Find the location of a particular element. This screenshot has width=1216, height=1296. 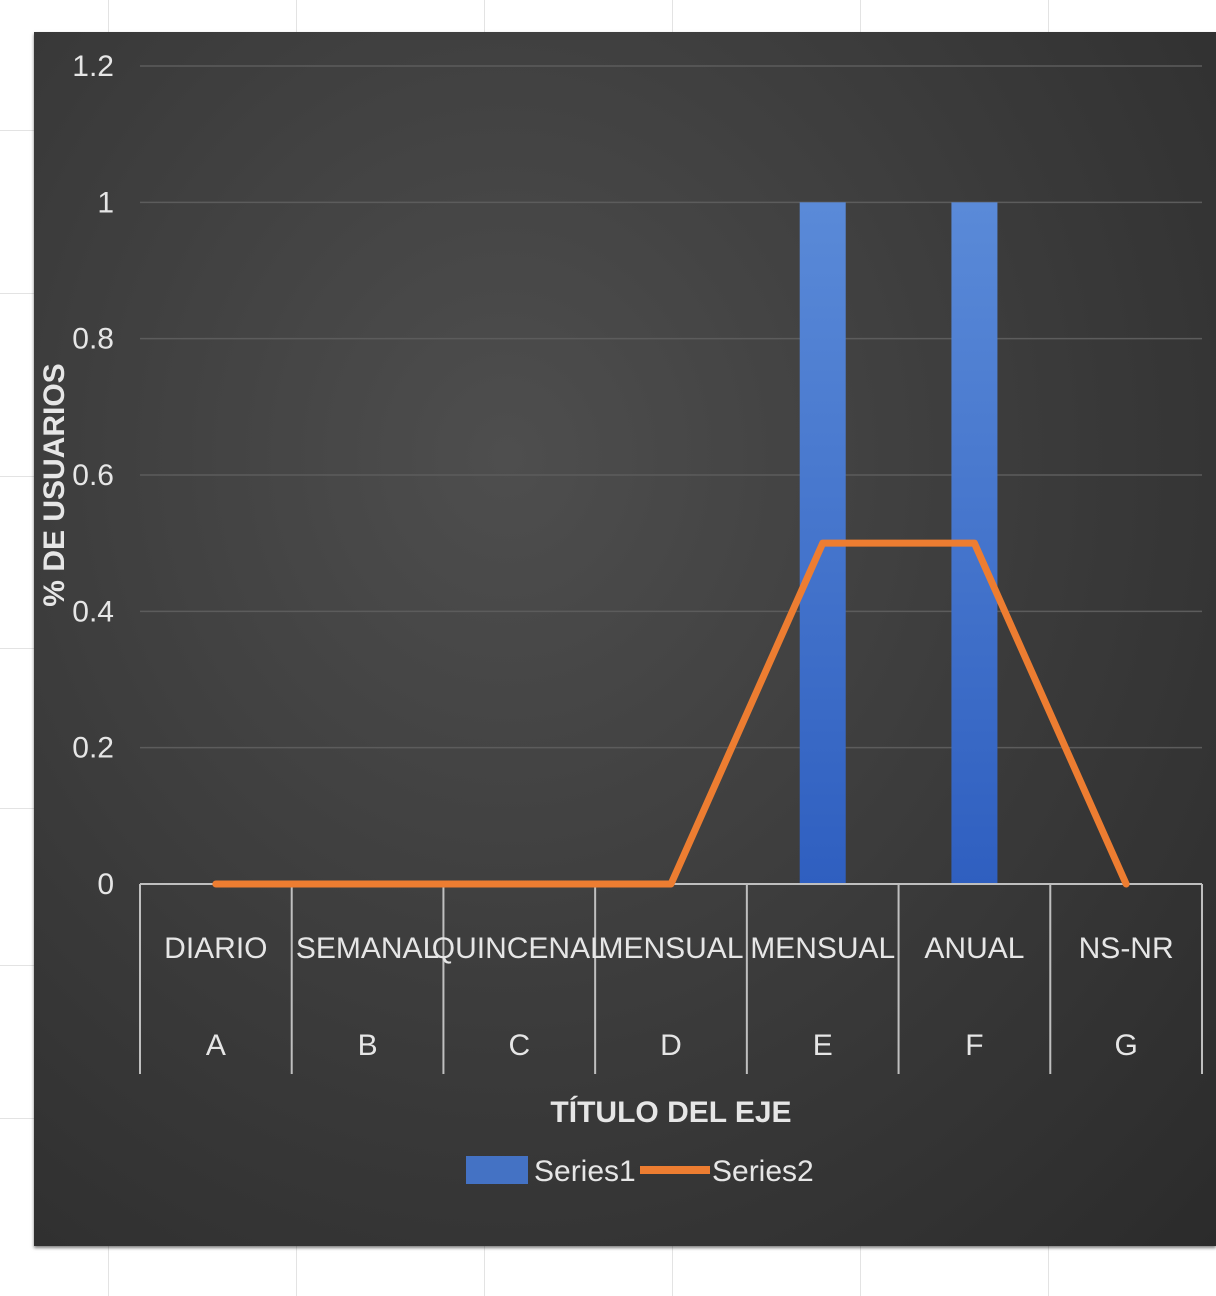

y-tick-label: 0.2 is located at coordinates (93, 748).